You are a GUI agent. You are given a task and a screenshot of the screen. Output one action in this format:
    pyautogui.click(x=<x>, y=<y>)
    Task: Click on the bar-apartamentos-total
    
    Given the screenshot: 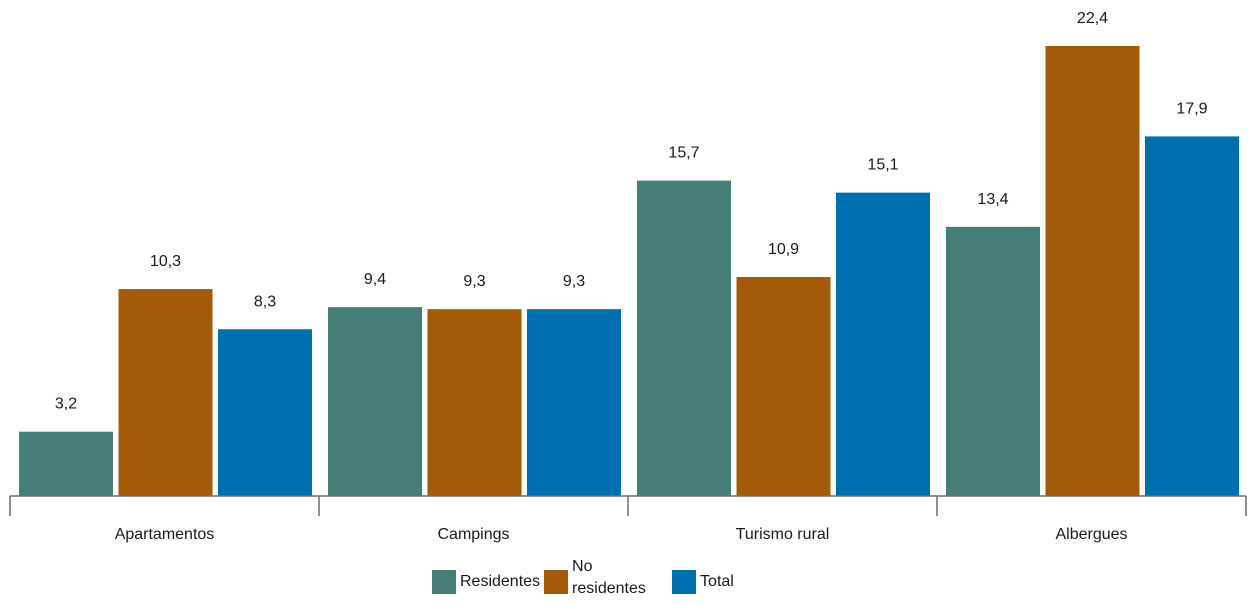 What is the action you would take?
    pyautogui.click(x=265, y=412)
    